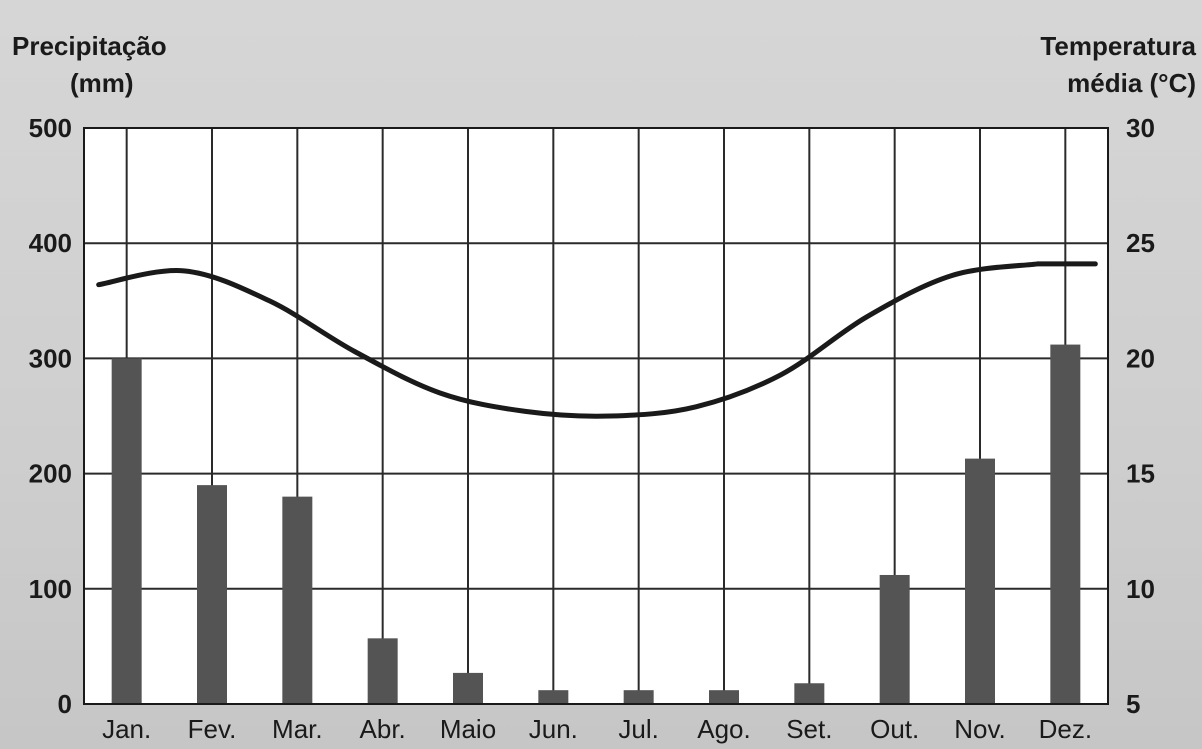 Image resolution: width=1202 pixels, height=749 pixels. I want to click on category-label: Jul., so click(638, 729).